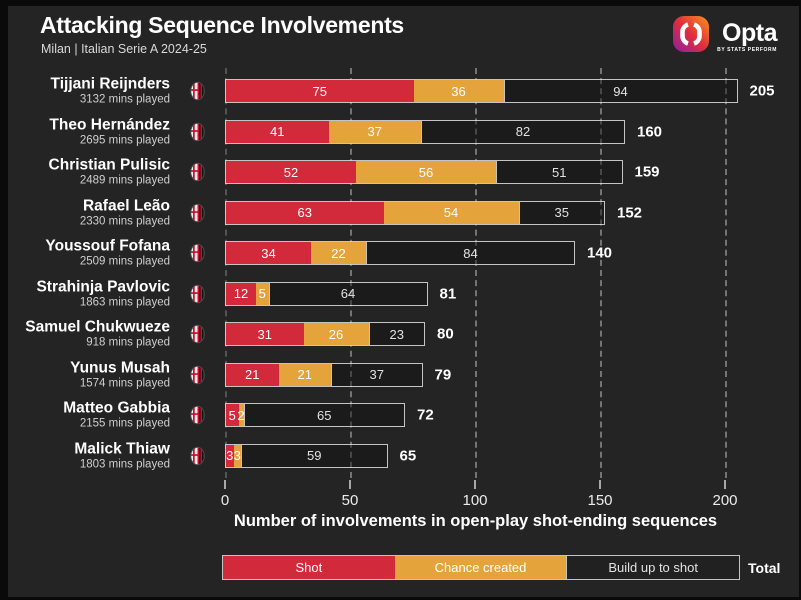  I want to click on bar-segment-chance-created: 54, so click(451, 212).